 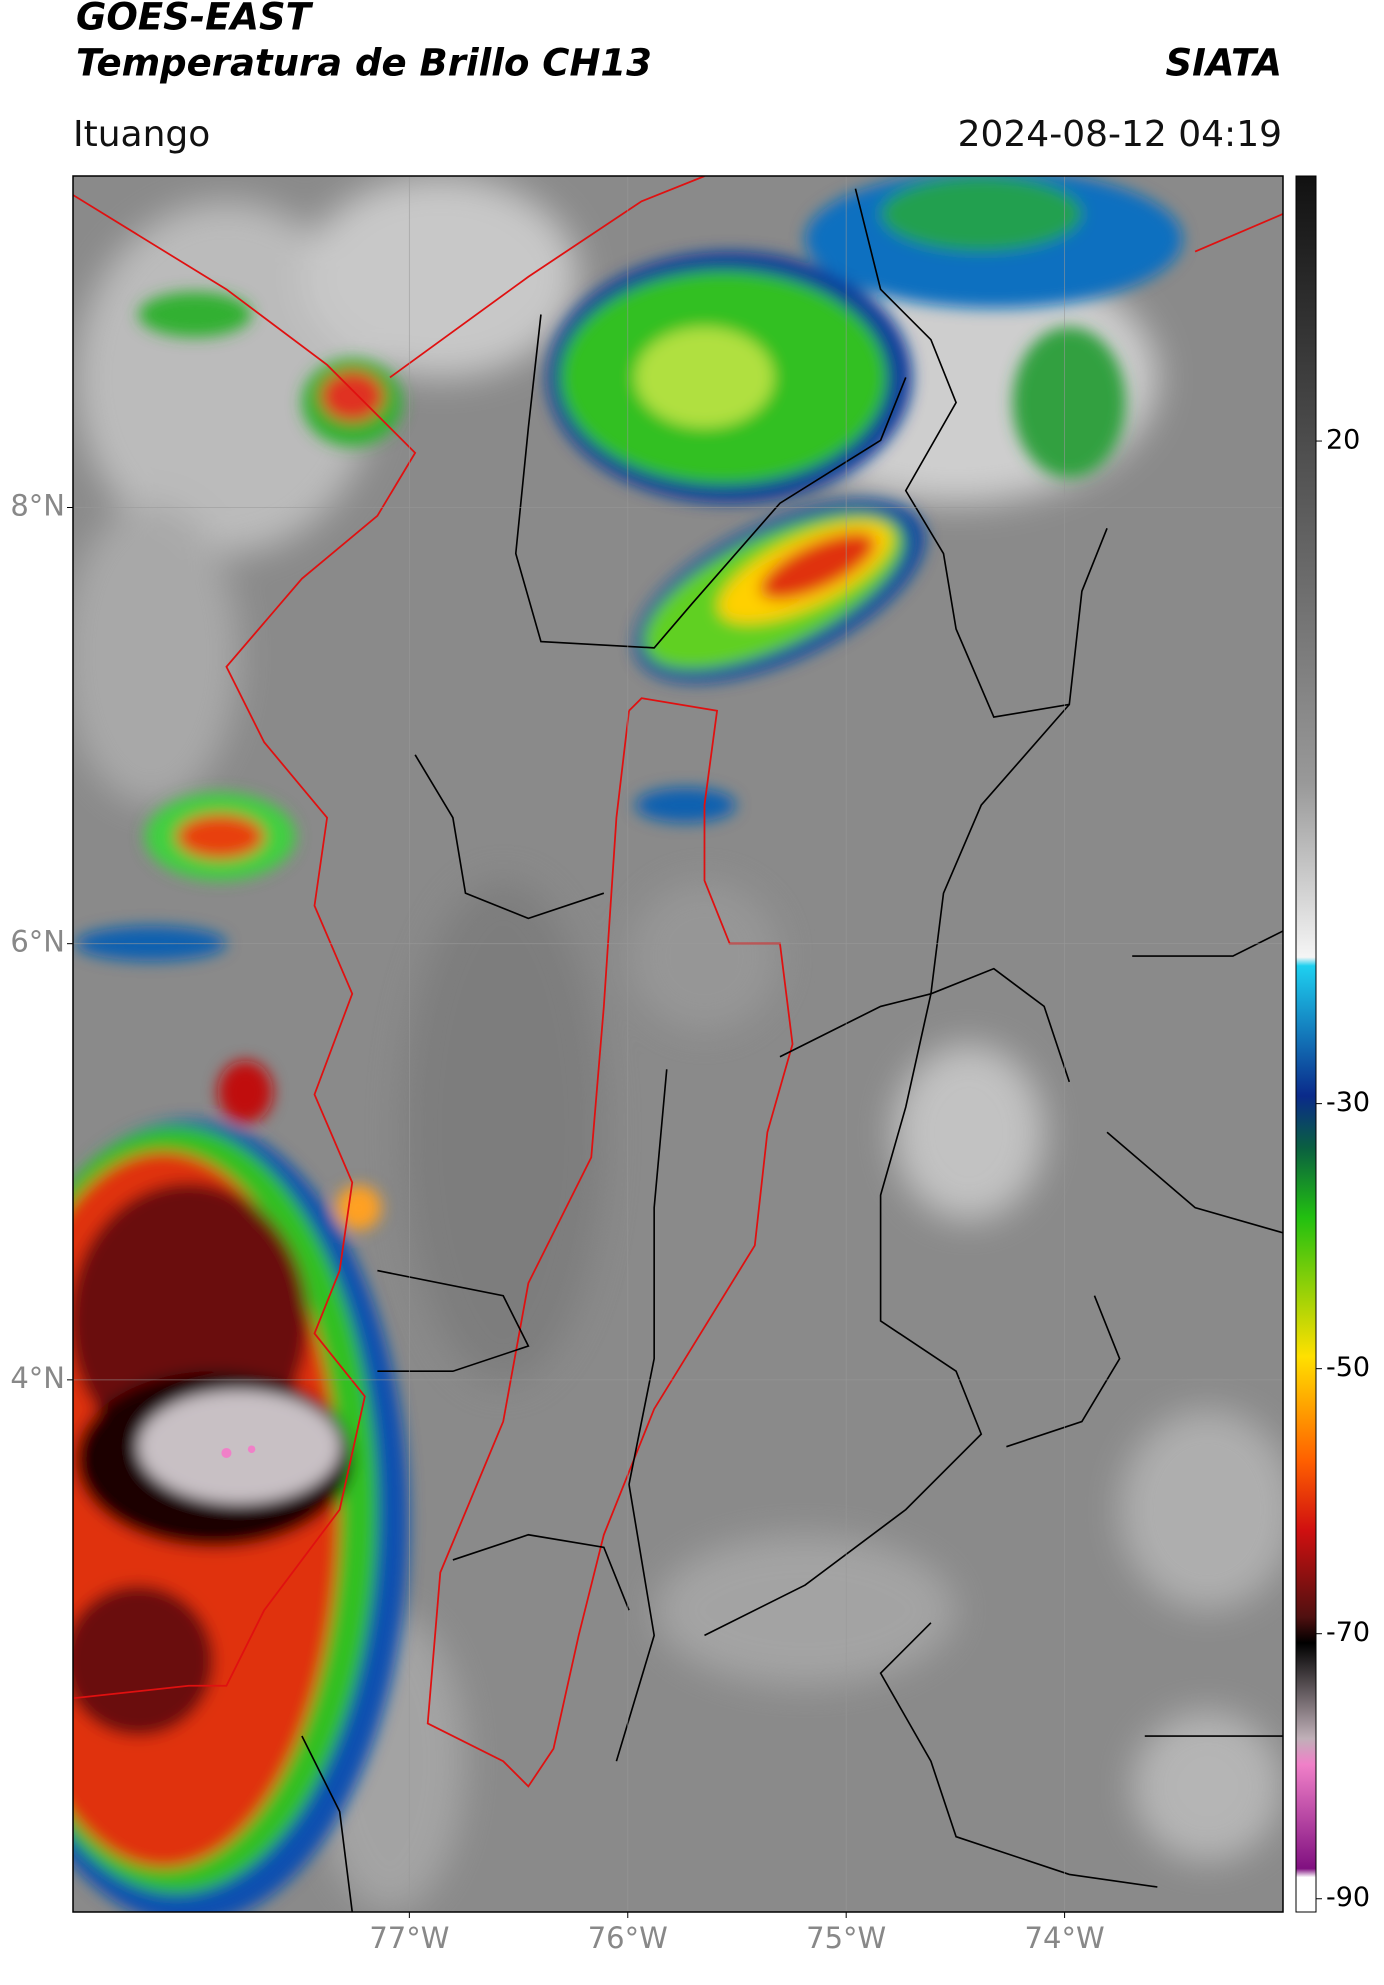 What do you see at coordinates (1348, 1897) in the screenshot?
I see `colorbar-tick-label: -90` at bounding box center [1348, 1897].